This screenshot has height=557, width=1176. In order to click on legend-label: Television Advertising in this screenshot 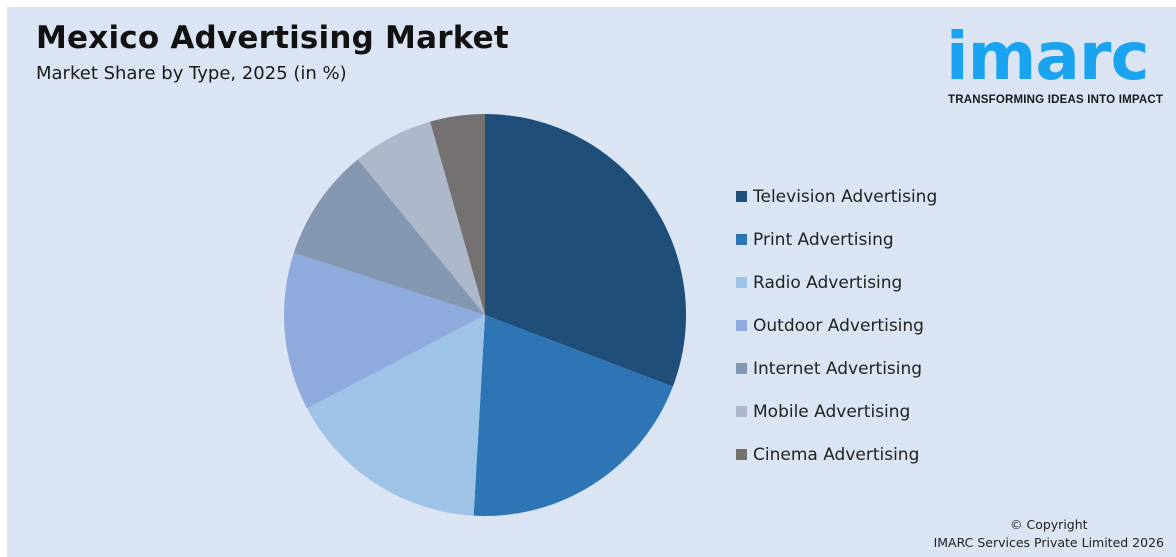, I will do `click(845, 196)`.